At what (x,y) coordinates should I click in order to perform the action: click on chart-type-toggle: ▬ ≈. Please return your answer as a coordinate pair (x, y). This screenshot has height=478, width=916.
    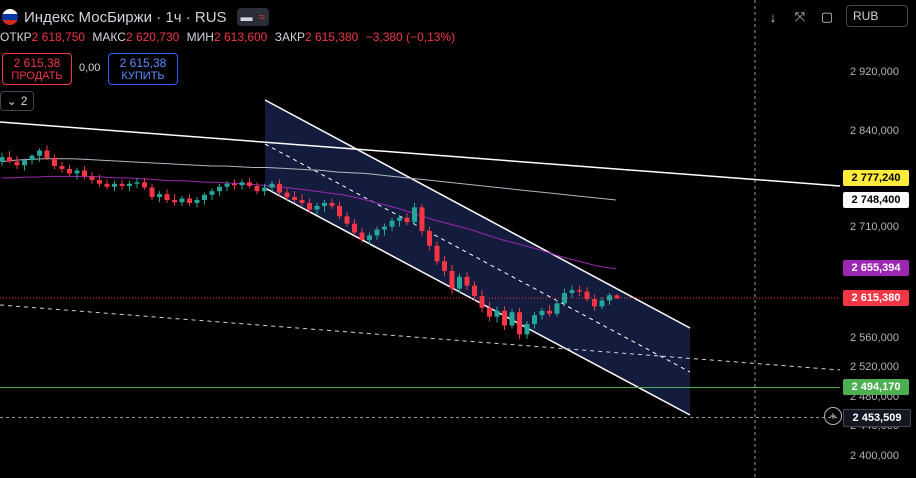
    Looking at the image, I should click on (253, 17).